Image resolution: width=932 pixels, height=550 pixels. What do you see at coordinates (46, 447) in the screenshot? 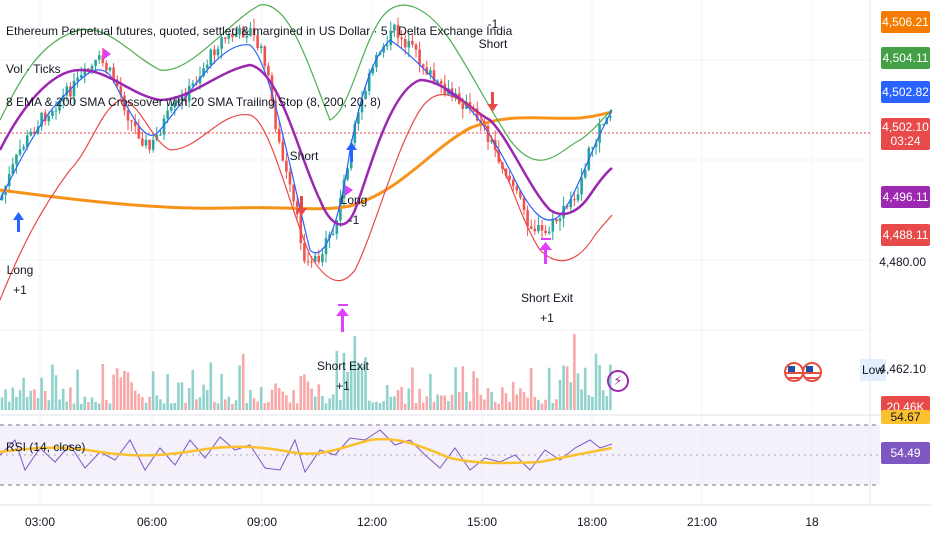
I see `rsi-legend: RSI (14, close)` at bounding box center [46, 447].